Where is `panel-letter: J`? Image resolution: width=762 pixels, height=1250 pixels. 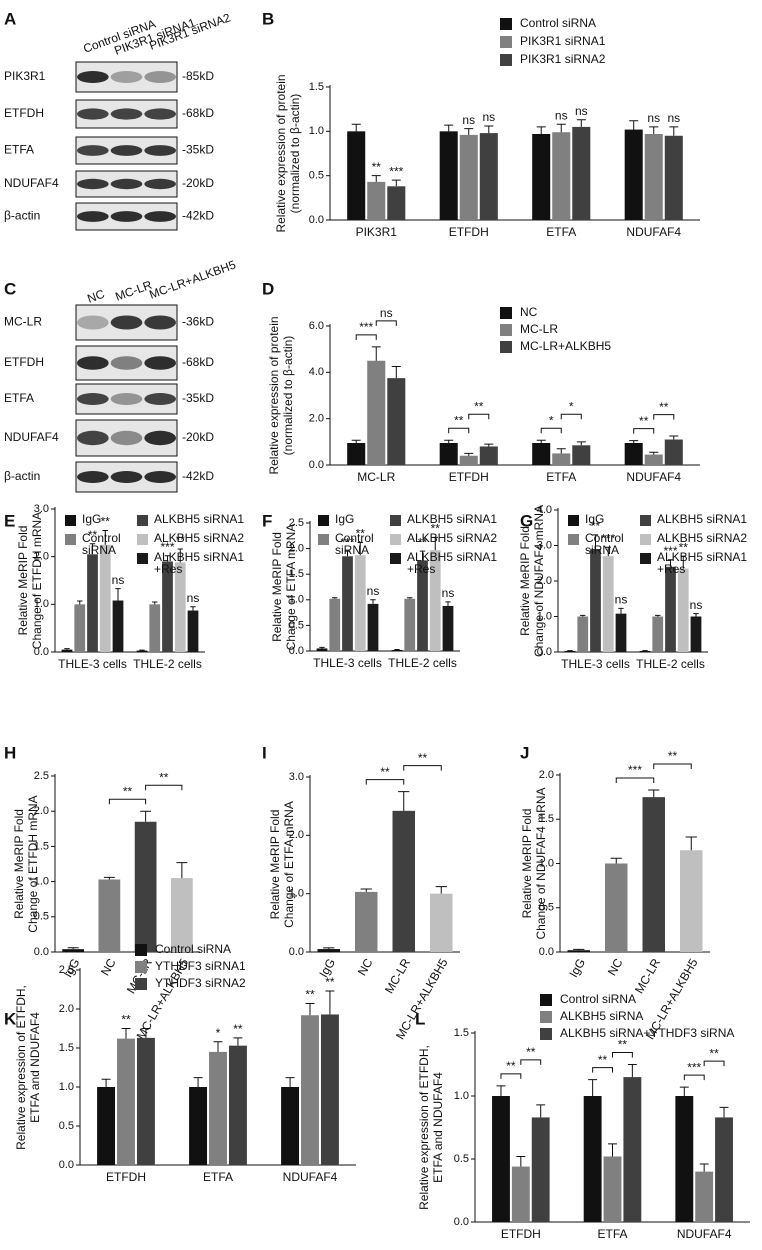 panel-letter: J is located at coordinates (524, 752).